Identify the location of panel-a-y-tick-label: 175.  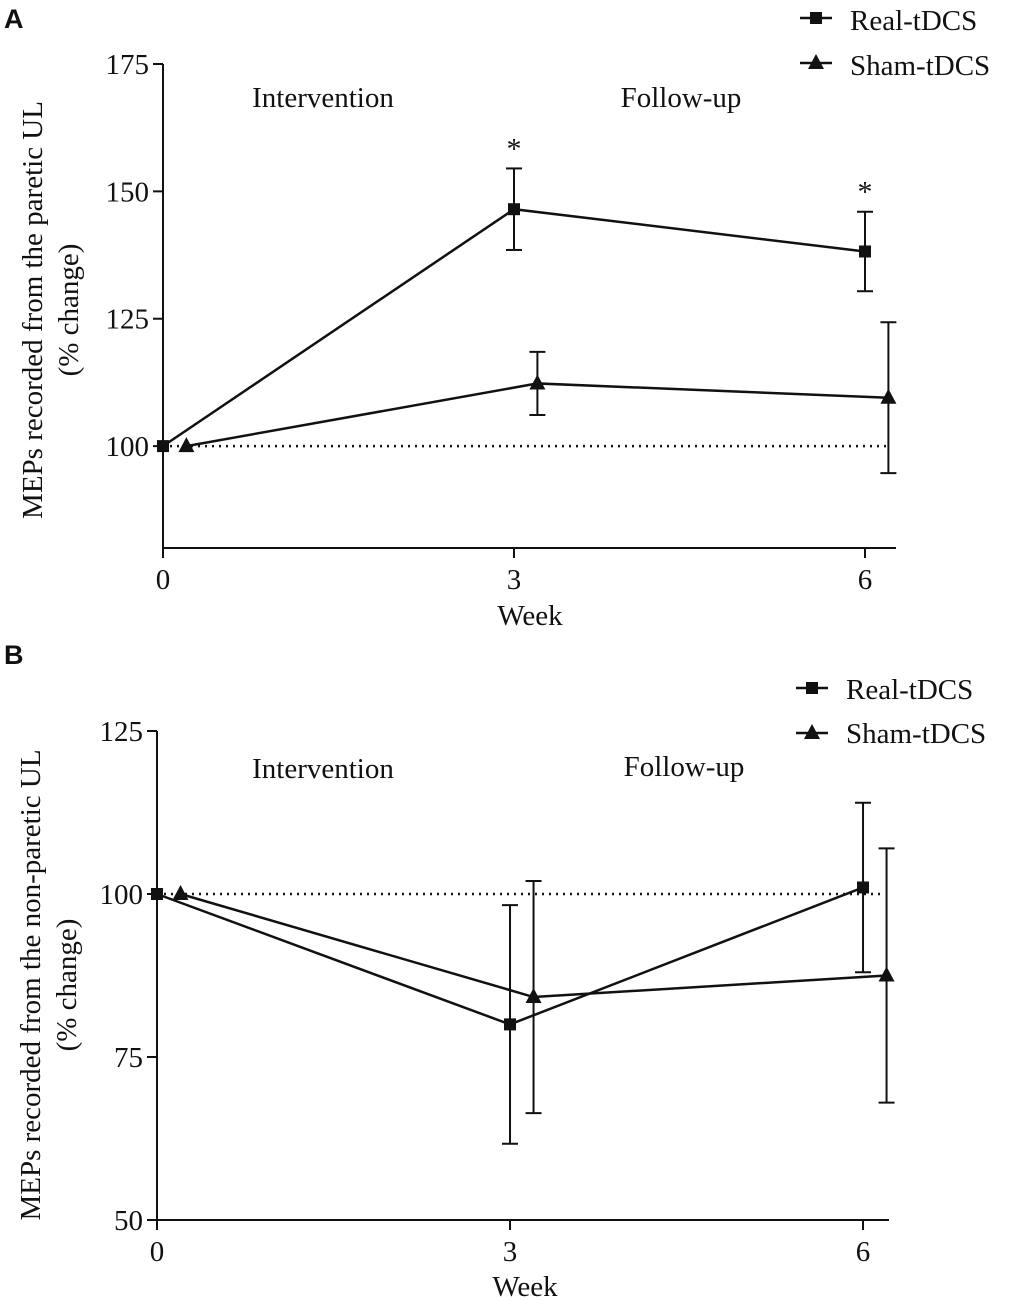
(128, 65).